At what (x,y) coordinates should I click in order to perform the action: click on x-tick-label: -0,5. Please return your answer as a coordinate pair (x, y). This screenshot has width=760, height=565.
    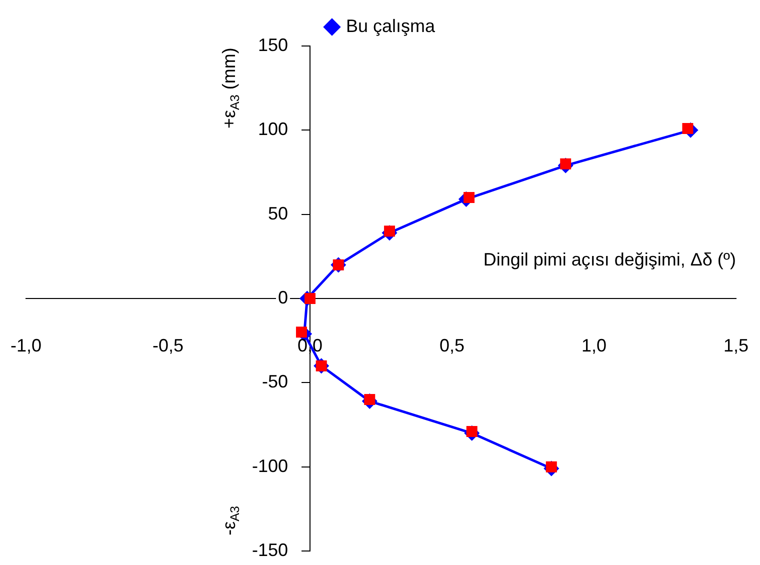
    Looking at the image, I should click on (168, 345).